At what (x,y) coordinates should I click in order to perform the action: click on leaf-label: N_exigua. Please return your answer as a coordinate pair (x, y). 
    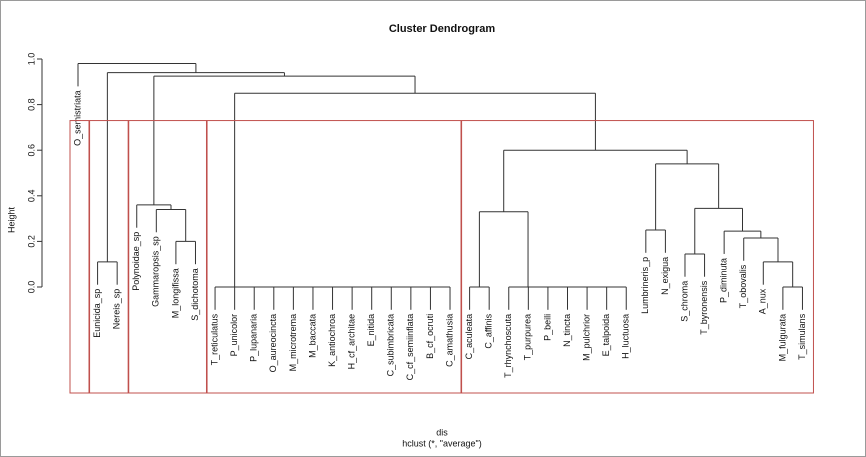
    Looking at the image, I should click on (665, 276).